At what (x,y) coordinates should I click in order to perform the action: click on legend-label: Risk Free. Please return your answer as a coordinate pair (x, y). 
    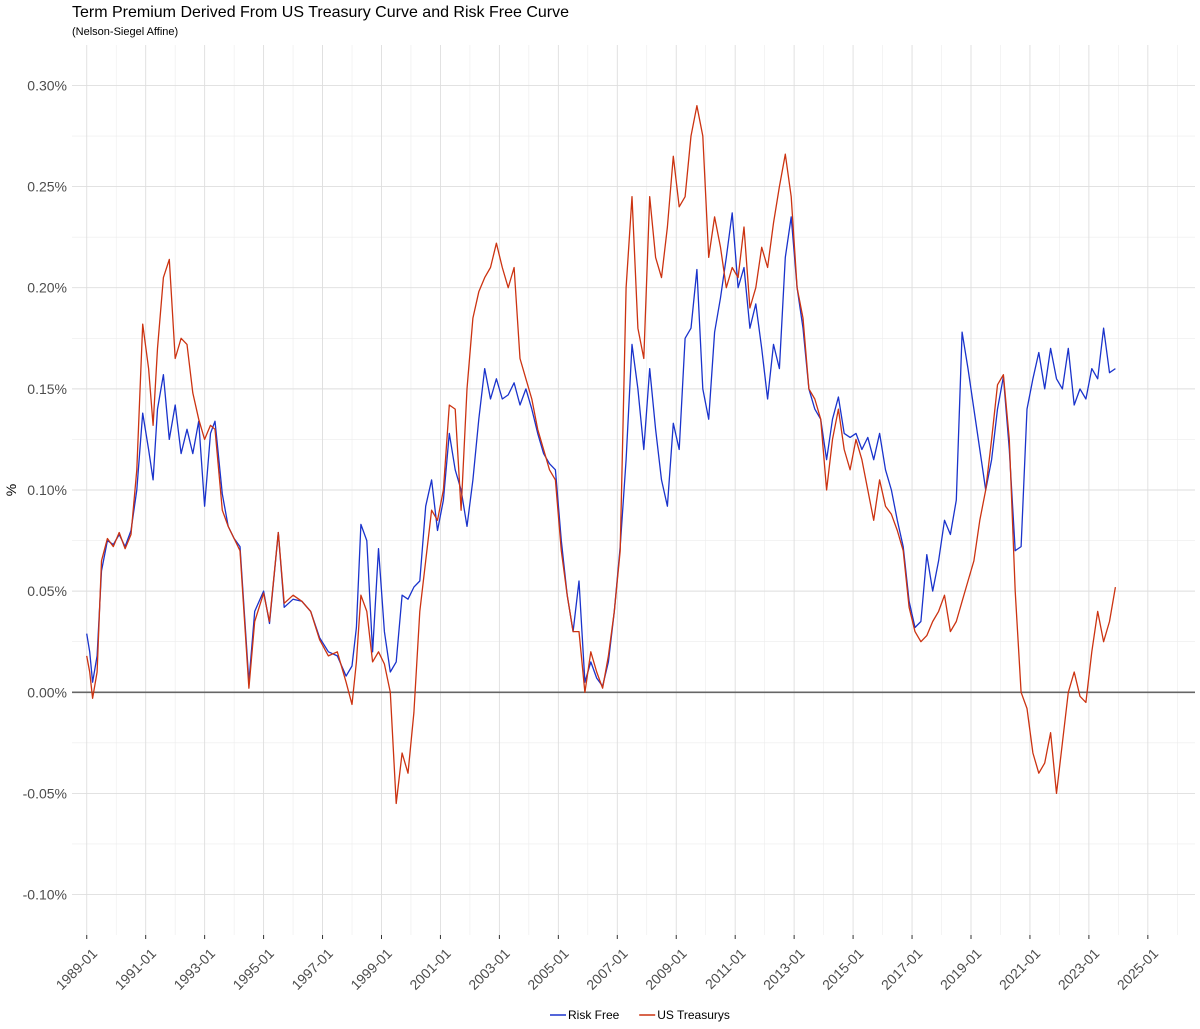
    Looking at the image, I should click on (594, 1015).